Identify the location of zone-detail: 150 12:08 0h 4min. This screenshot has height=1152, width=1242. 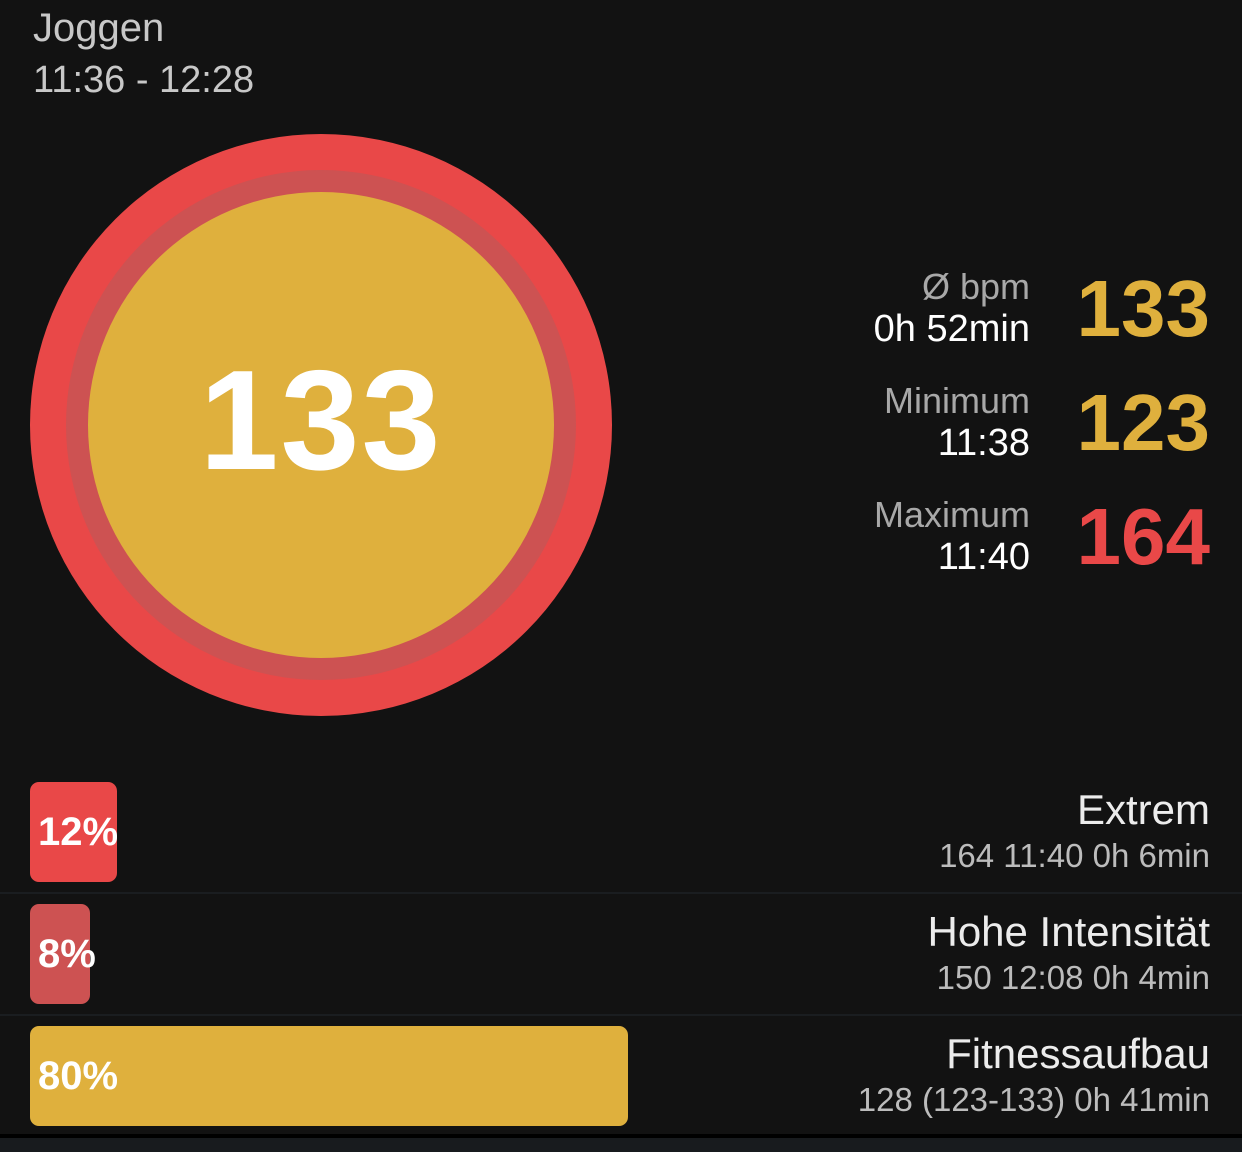
(1073, 977).